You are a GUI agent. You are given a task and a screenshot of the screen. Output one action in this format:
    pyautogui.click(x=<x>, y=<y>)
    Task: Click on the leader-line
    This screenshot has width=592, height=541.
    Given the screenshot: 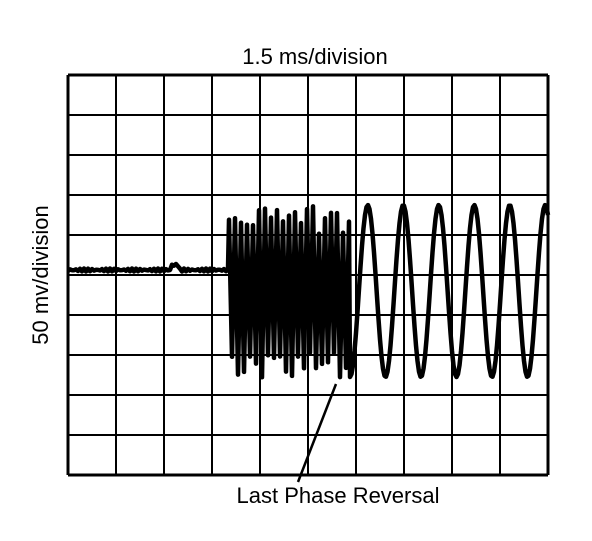 What is the action you would take?
    pyautogui.click(x=317, y=433)
    